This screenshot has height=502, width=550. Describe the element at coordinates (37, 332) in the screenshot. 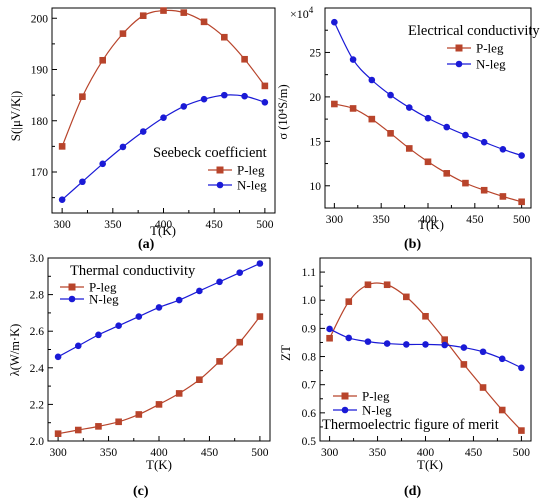

I see `y-tick-label-c: 2.6` at that location.